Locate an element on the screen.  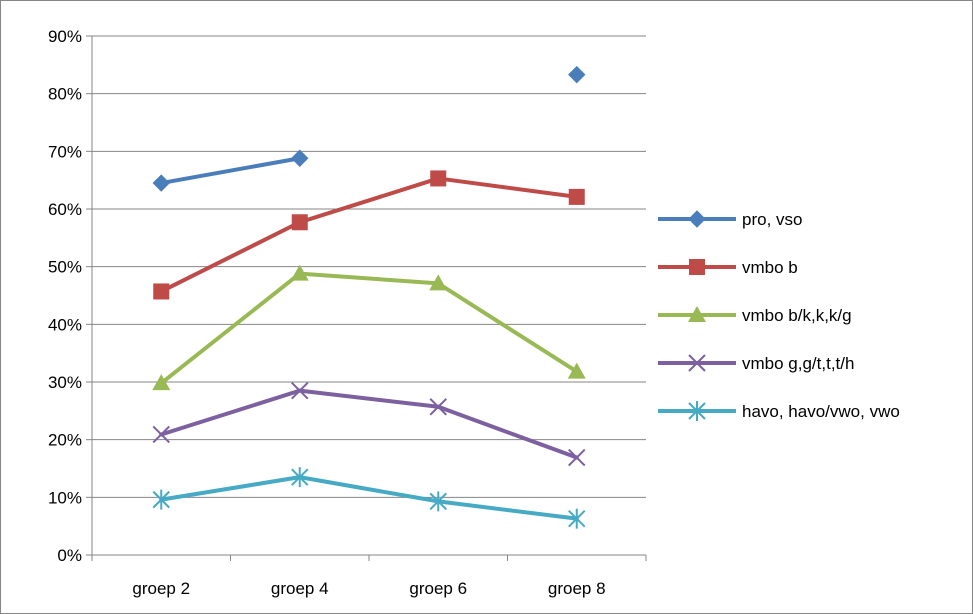
x-tick-label: groep 4 is located at coordinates (300, 588).